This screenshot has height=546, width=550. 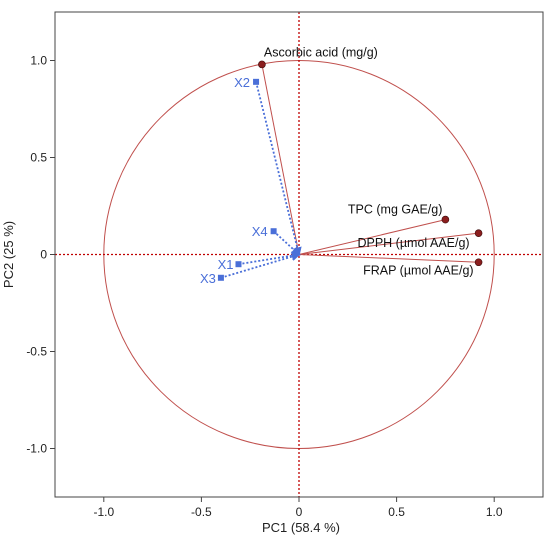 What do you see at coordinates (8, 254) in the screenshot?
I see `y-axis-title: PC2 (25 %)` at bounding box center [8, 254].